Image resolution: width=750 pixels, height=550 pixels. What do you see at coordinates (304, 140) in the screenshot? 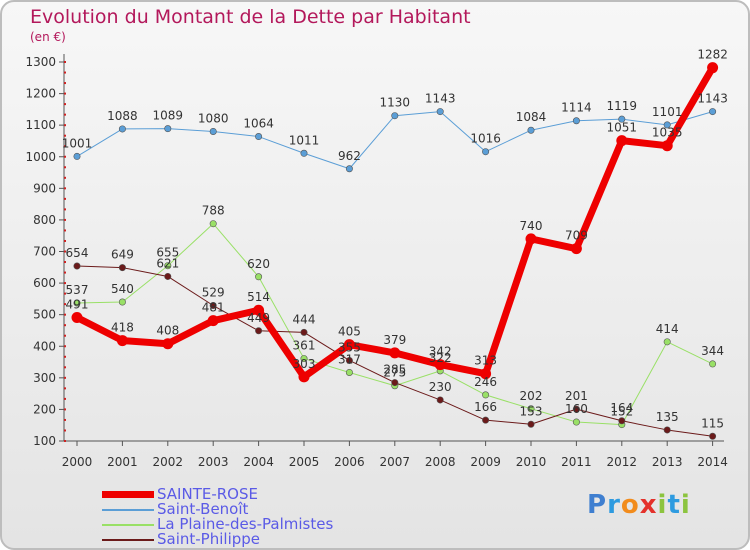
I see `data-label-saint-benoit: 1011` at bounding box center [304, 140].